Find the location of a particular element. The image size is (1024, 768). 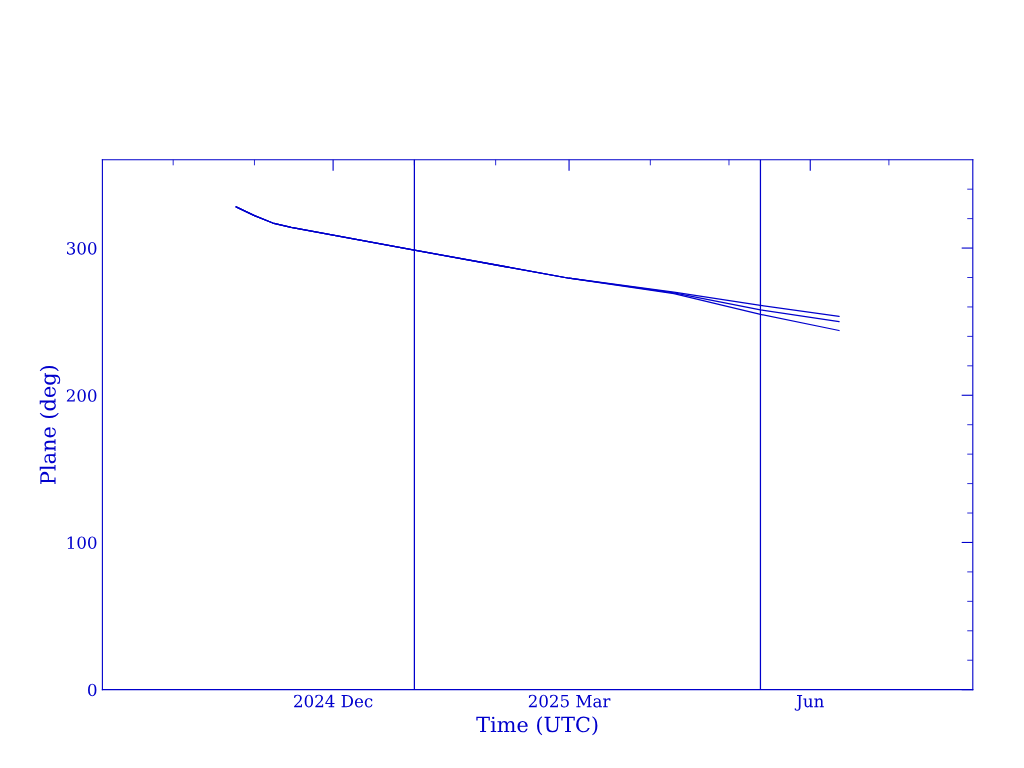

y-tick-label: 200 is located at coordinates (81, 395).